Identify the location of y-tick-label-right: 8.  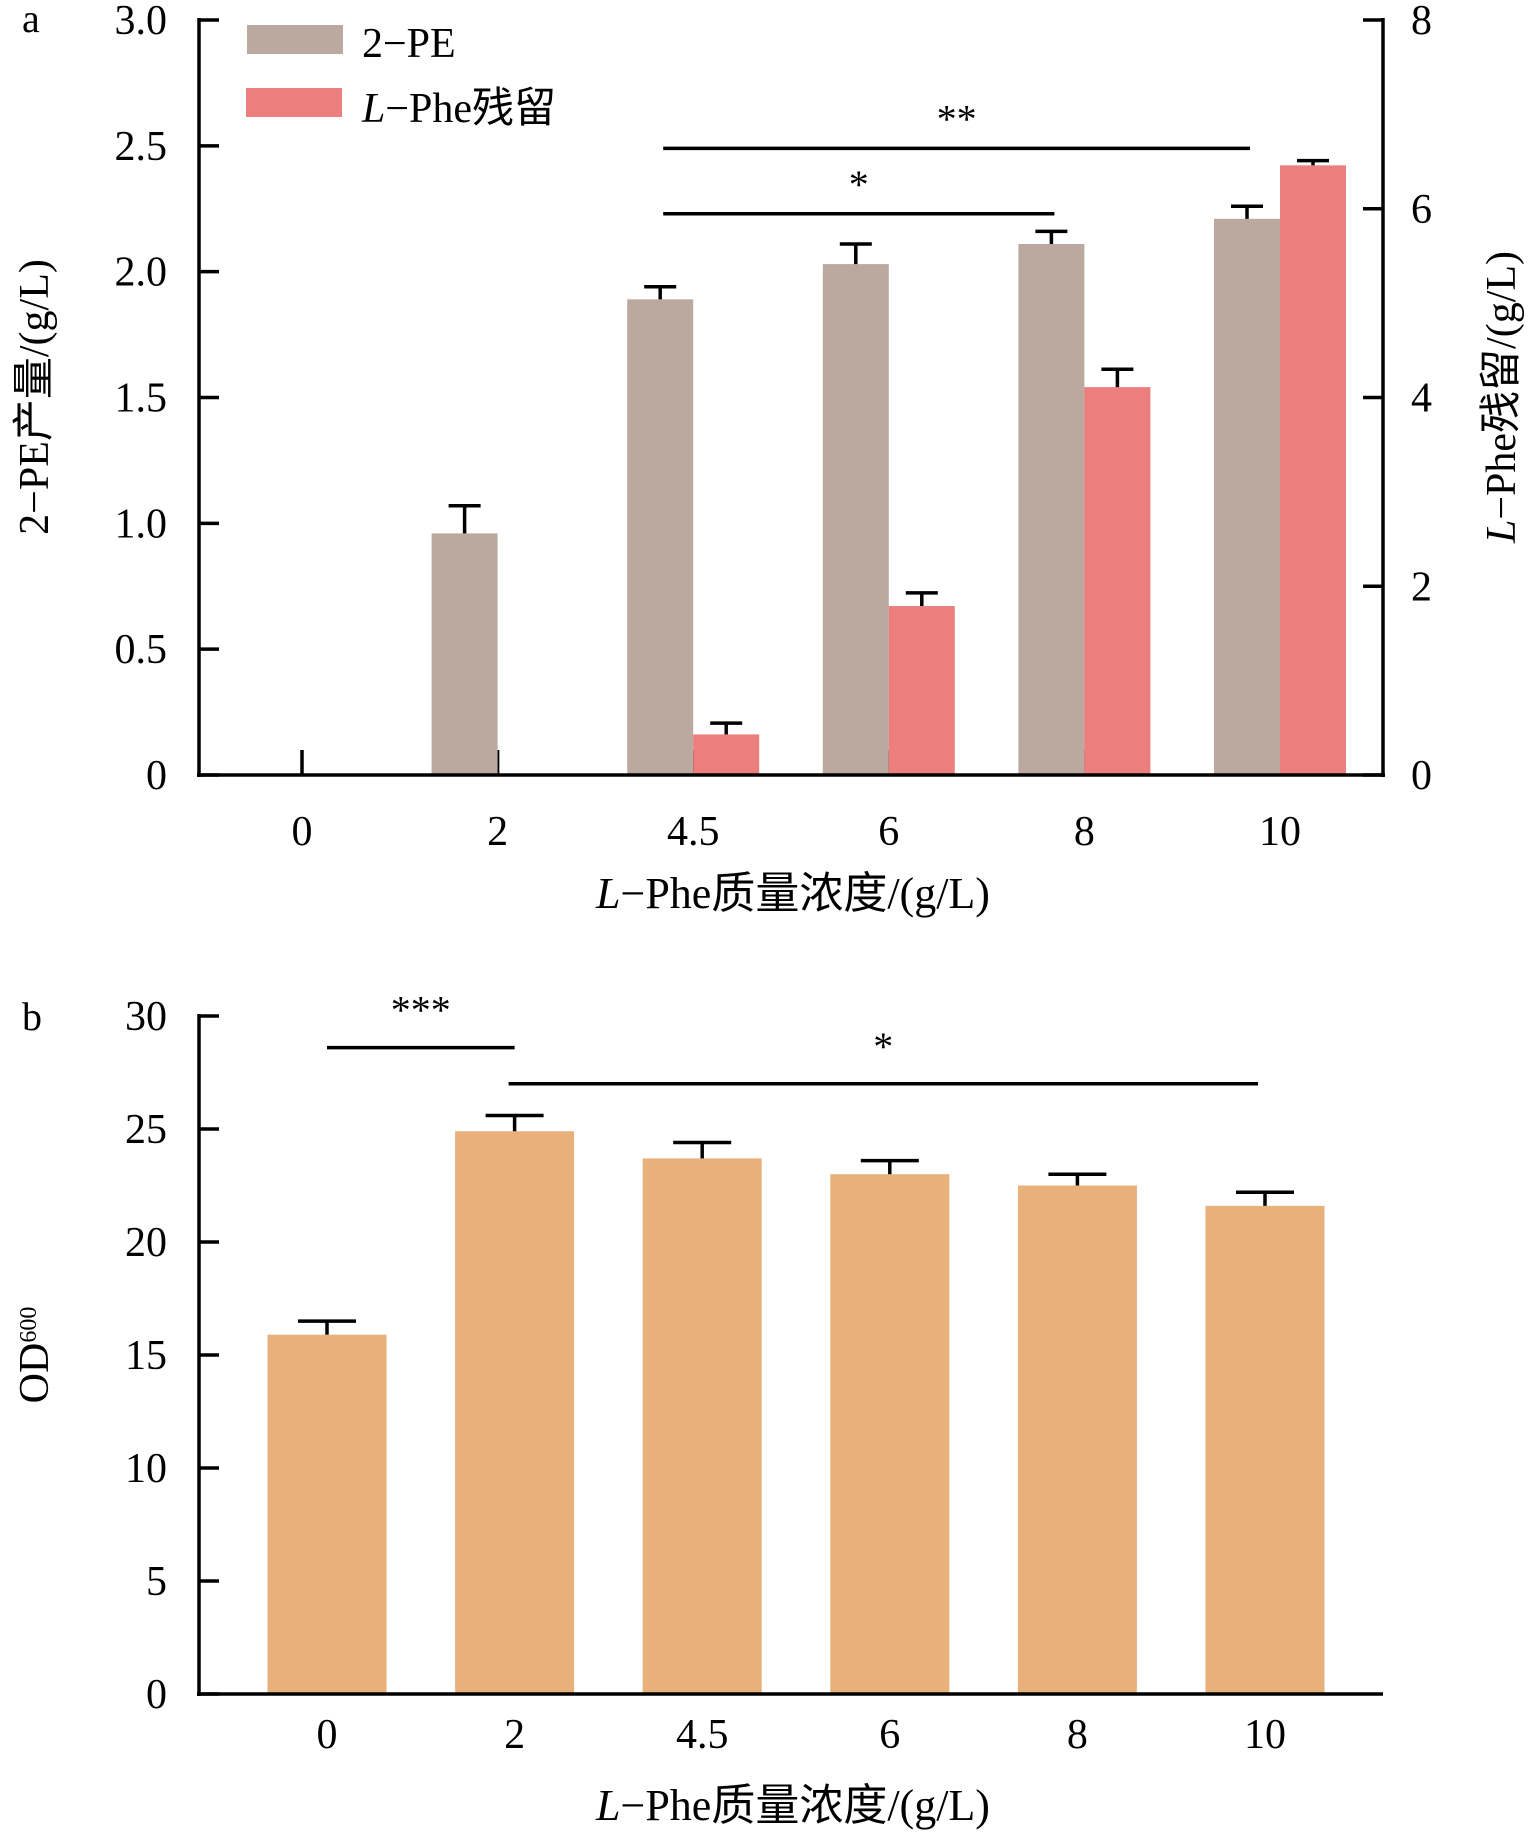
(1421, 22).